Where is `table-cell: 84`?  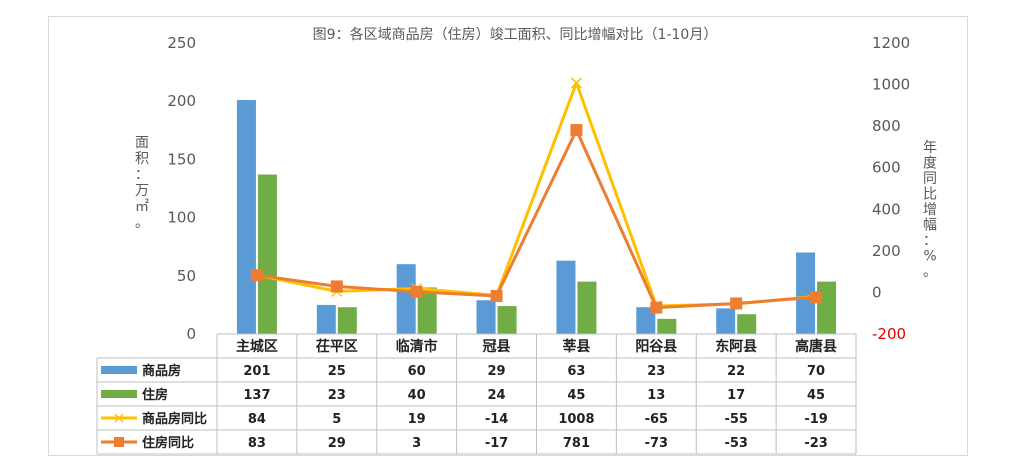 table-cell: 84 is located at coordinates (257, 419).